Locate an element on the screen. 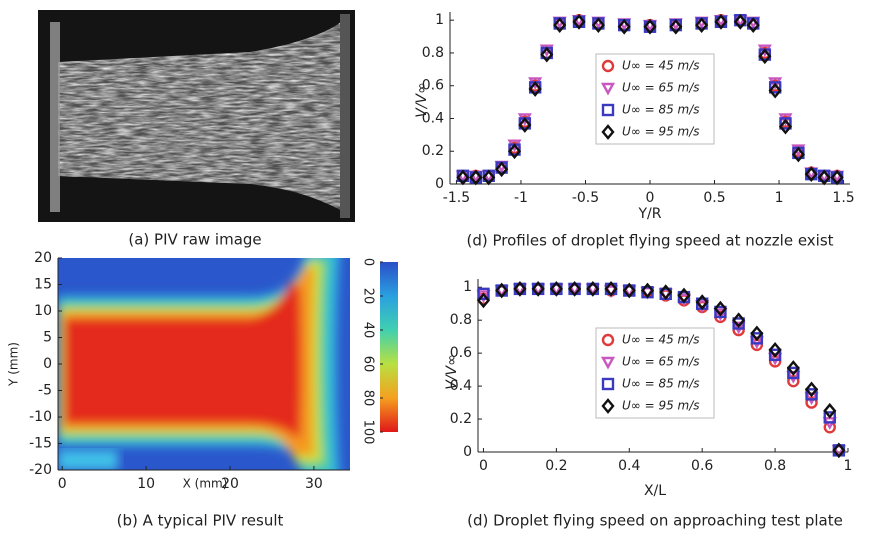  x-axis-label: Y/R is located at coordinates (650, 214).